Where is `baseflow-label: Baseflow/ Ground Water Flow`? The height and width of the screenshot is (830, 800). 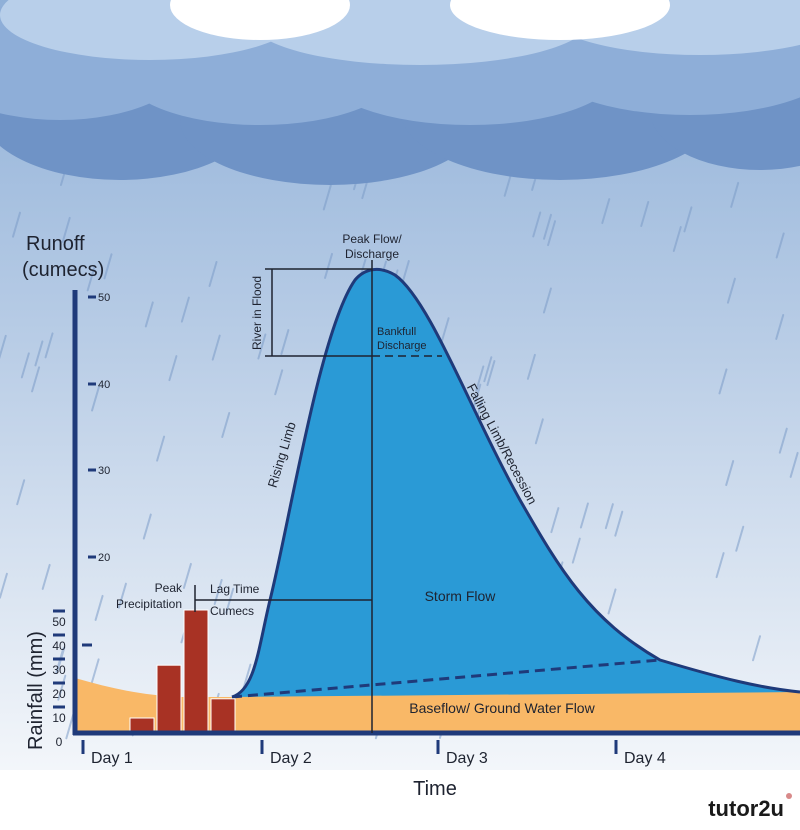 baseflow-label: Baseflow/ Ground Water Flow is located at coordinates (502, 708).